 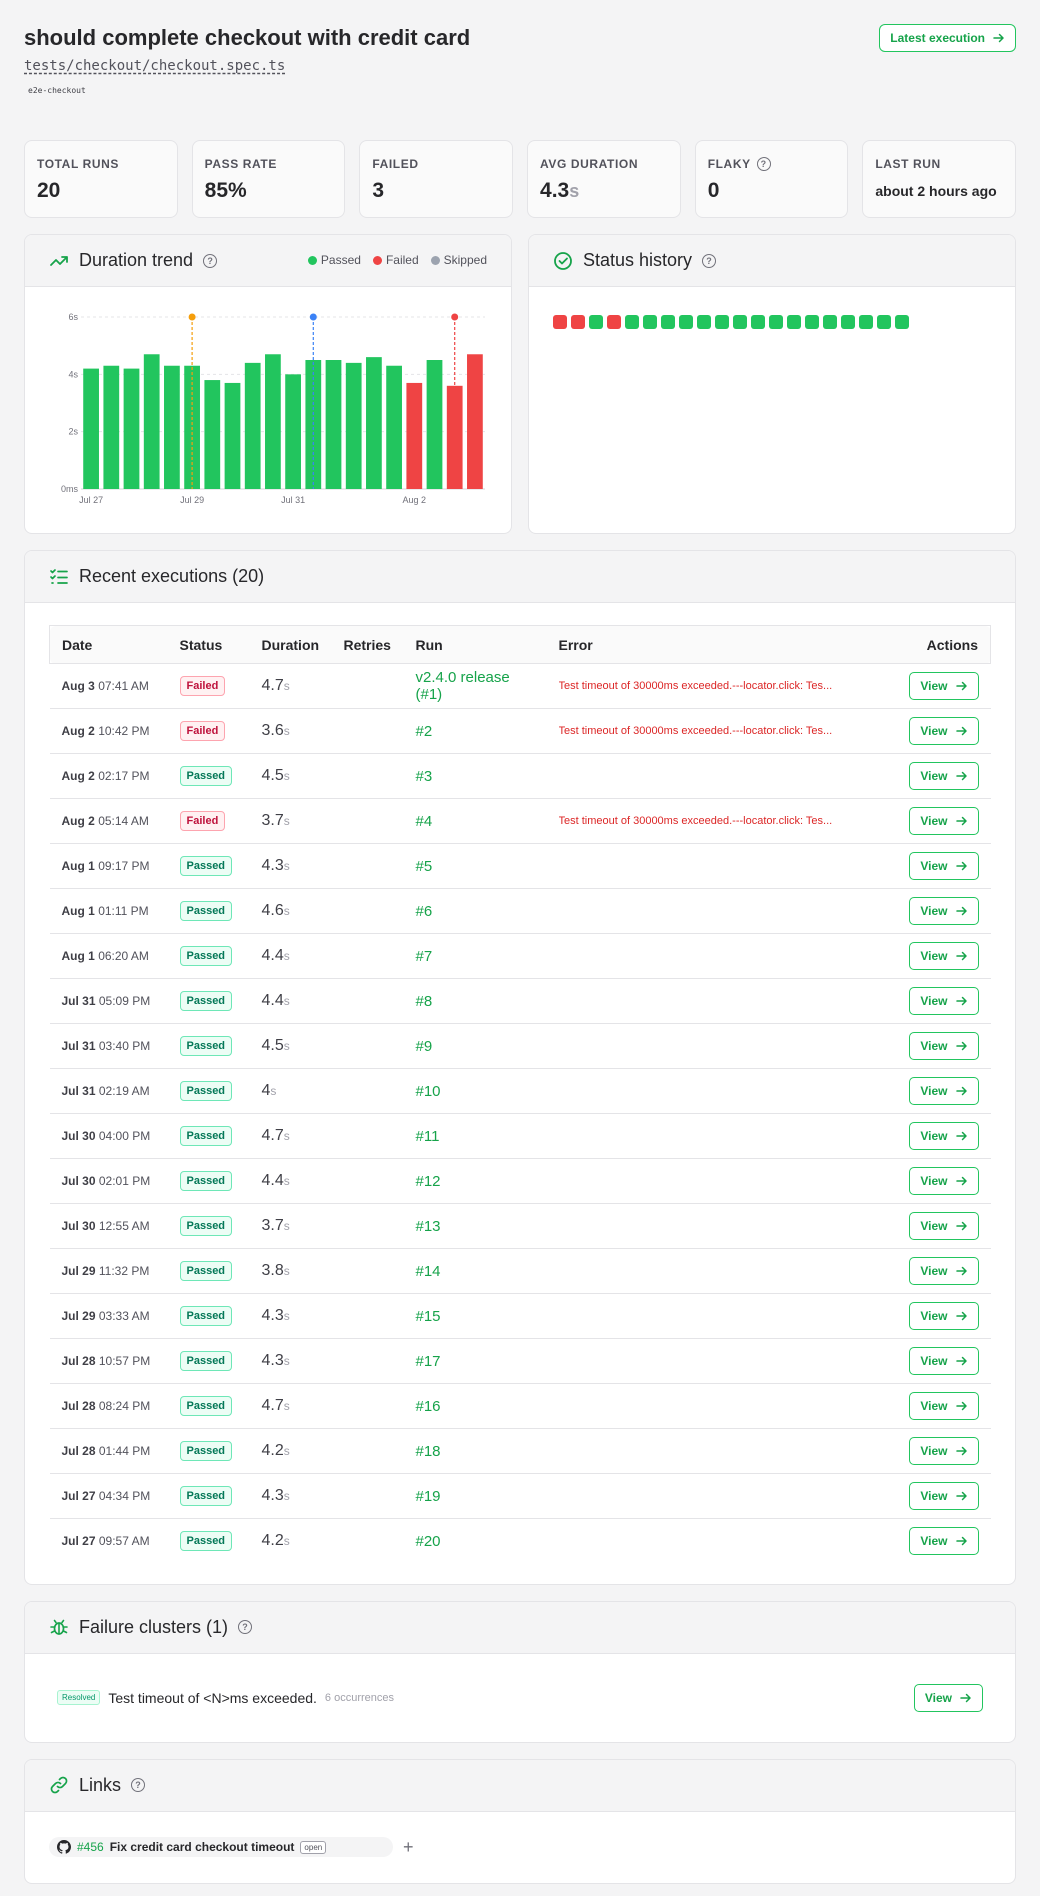 I want to click on run-link: v2.4.0 release (#1), so click(x=462, y=686).